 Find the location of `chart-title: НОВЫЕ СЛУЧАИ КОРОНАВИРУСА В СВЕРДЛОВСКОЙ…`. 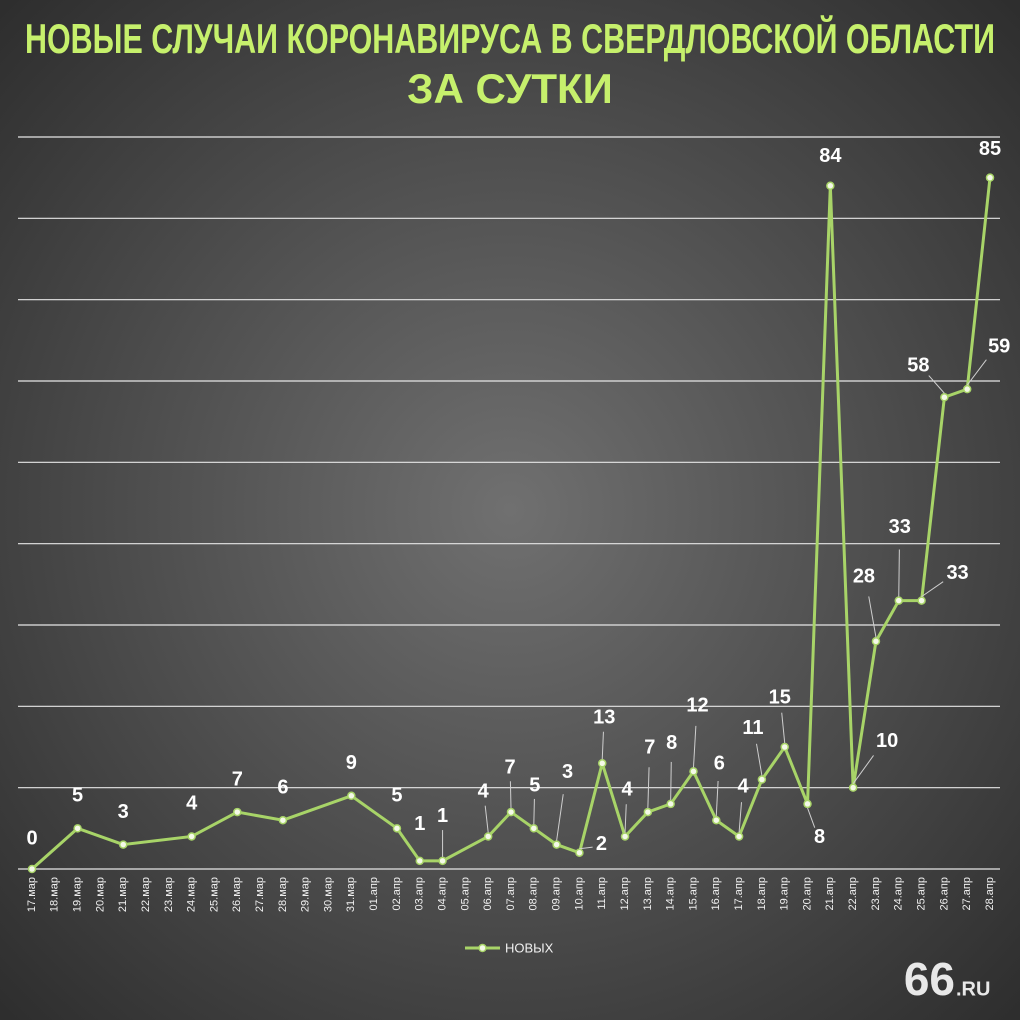

chart-title: НОВЫЕ СЛУЧАИ КОРОНАВИРУСА В СВЕРДЛОВСКОЙ… is located at coordinates (510, 38).